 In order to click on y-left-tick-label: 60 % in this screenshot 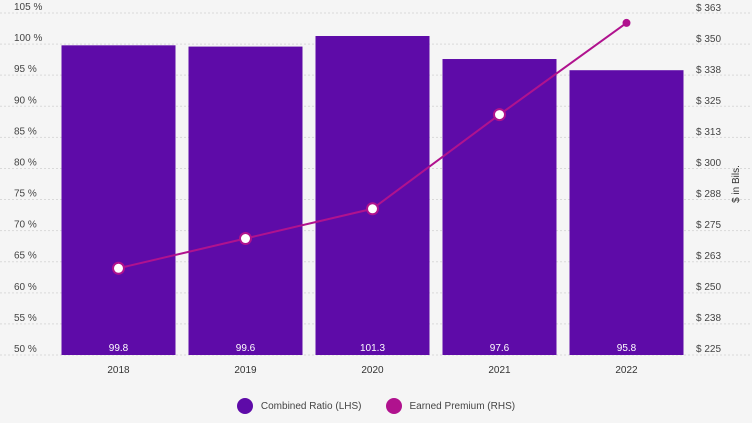, I will do `click(25, 287)`.